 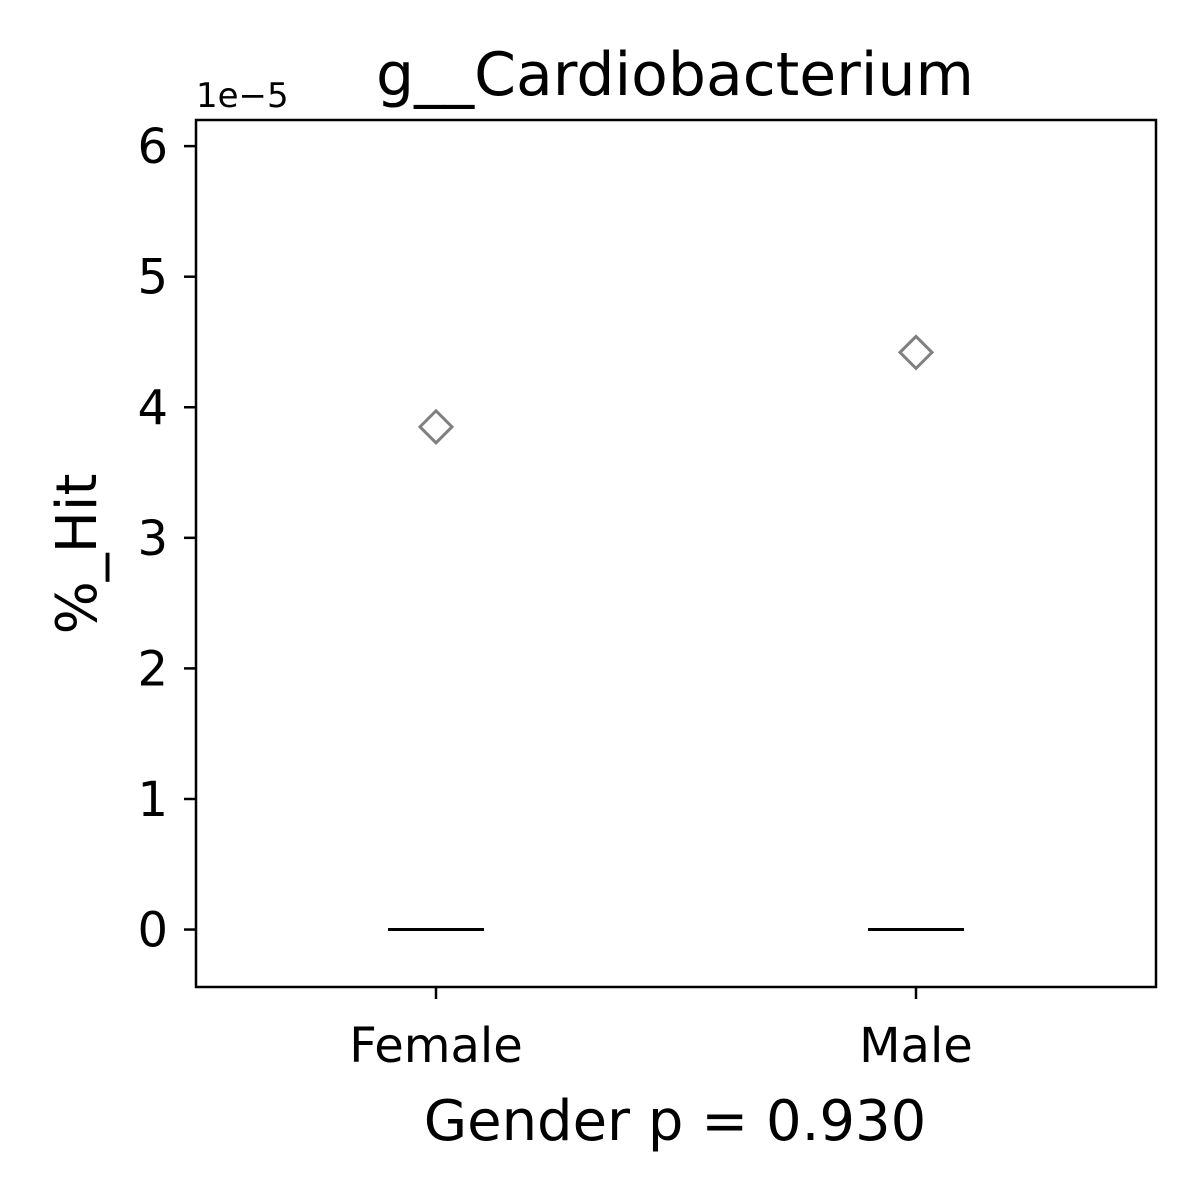 What do you see at coordinates (152, 408) in the screenshot?
I see `y-tick-label: 4` at bounding box center [152, 408].